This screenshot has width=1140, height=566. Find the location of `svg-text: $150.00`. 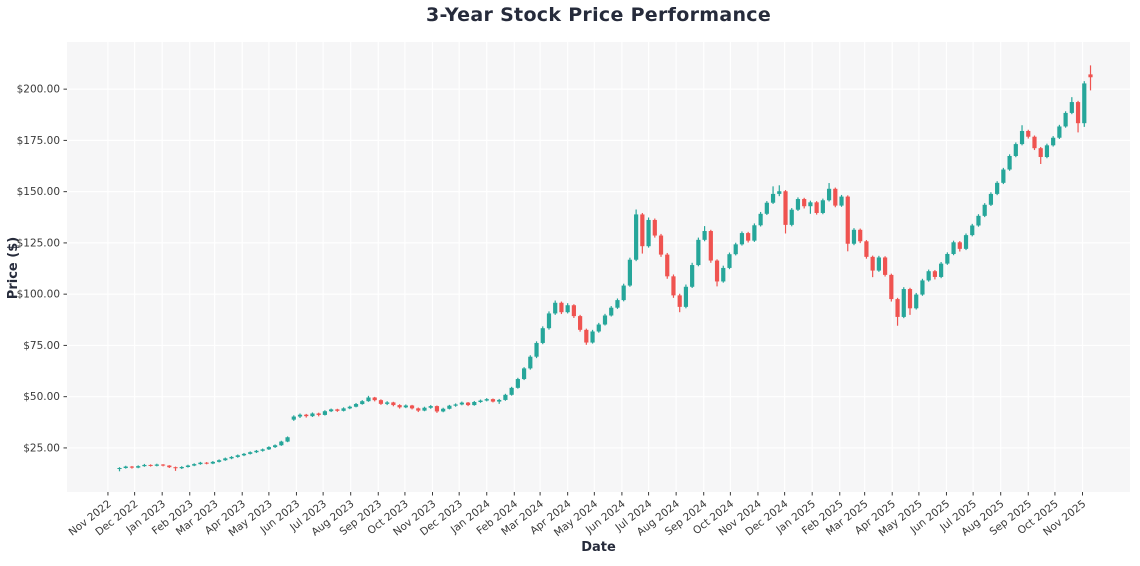

svg-text: $150.00 is located at coordinates (38, 192).